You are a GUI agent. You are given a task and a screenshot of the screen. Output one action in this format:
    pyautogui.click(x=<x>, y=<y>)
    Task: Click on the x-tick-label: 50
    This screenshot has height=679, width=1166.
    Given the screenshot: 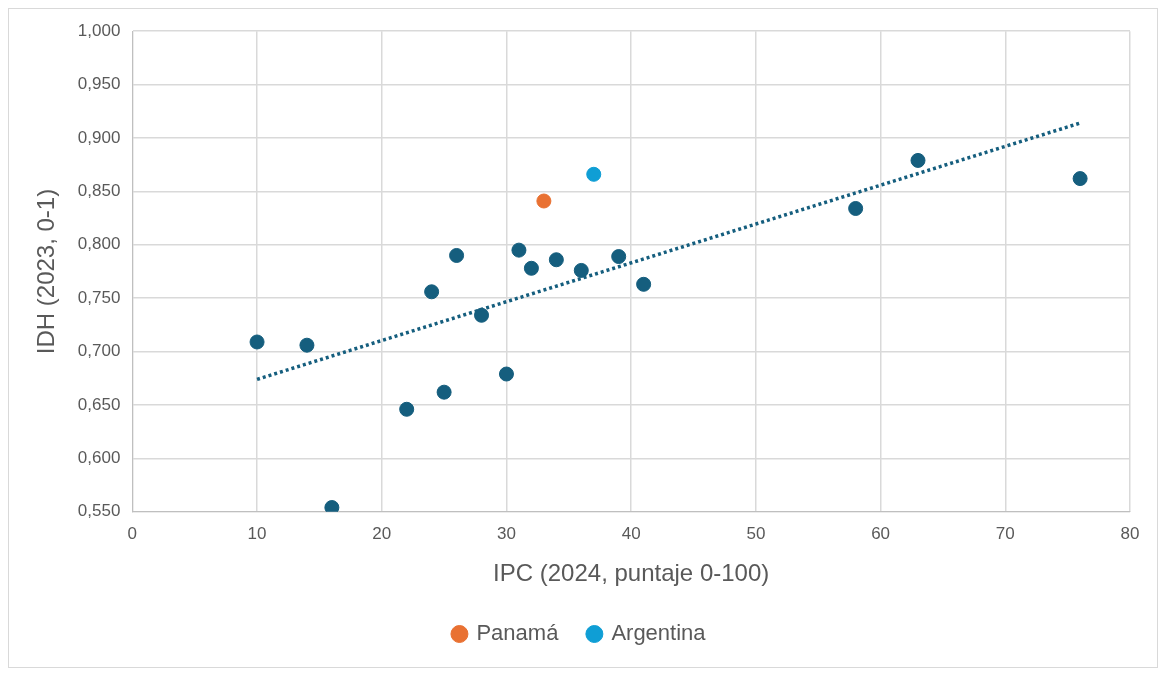 What is the action you would take?
    pyautogui.click(x=756, y=533)
    